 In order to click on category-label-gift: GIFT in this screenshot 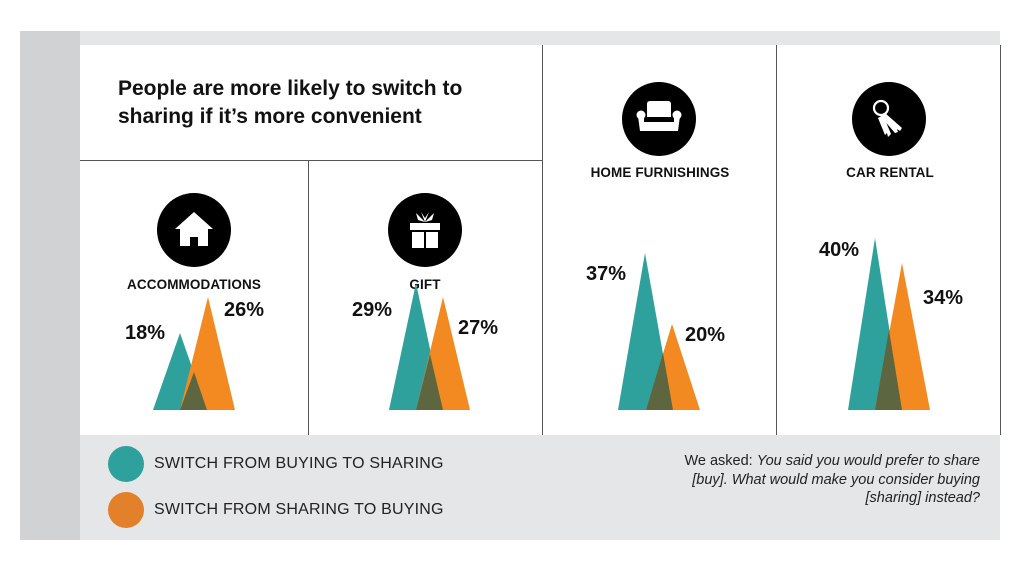, I will do `click(425, 284)`.